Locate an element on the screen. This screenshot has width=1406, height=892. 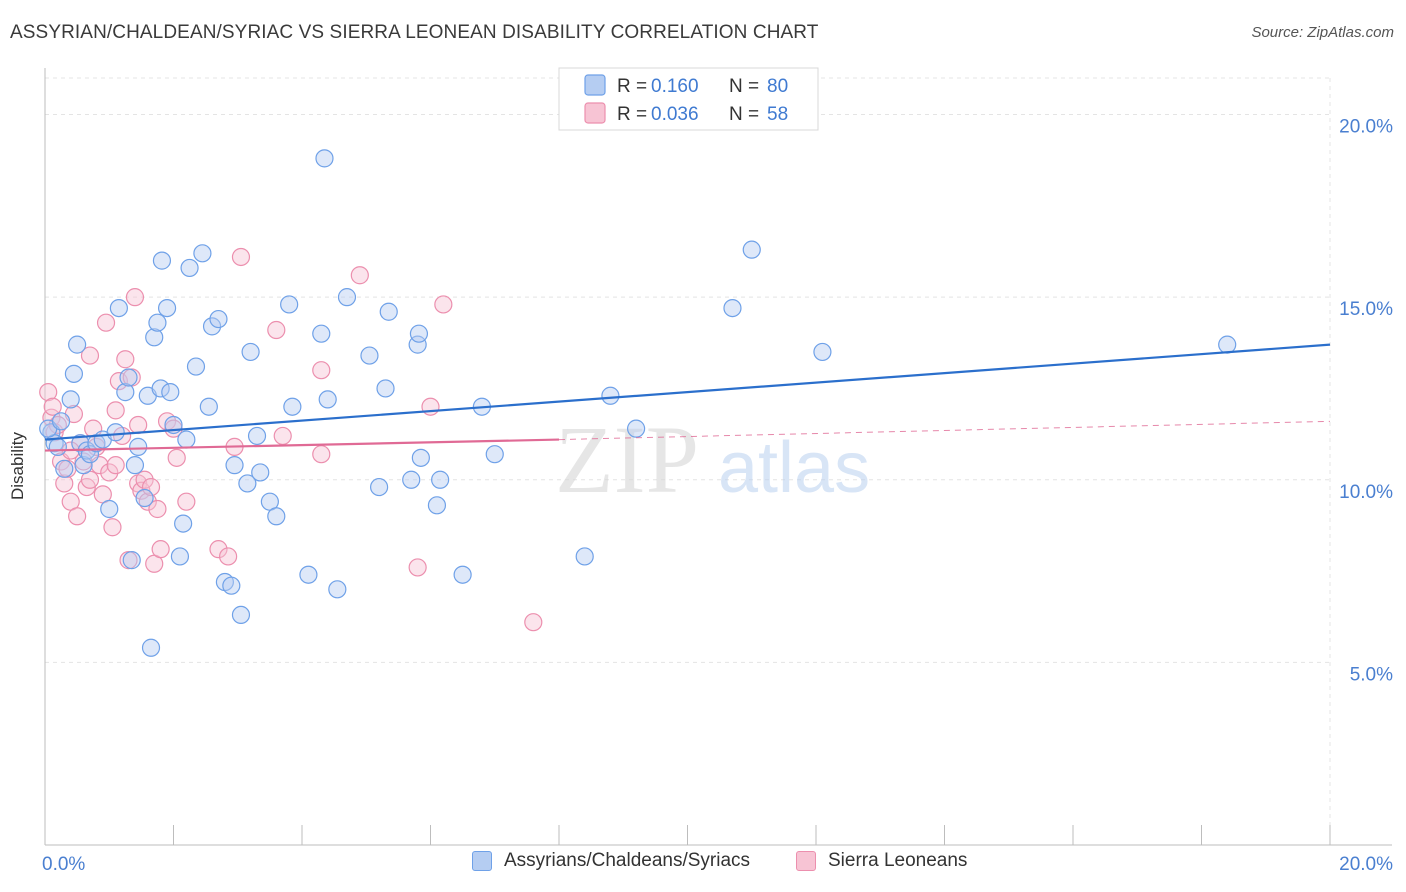
legend-r-label-2: R = is located at coordinates (632, 114).